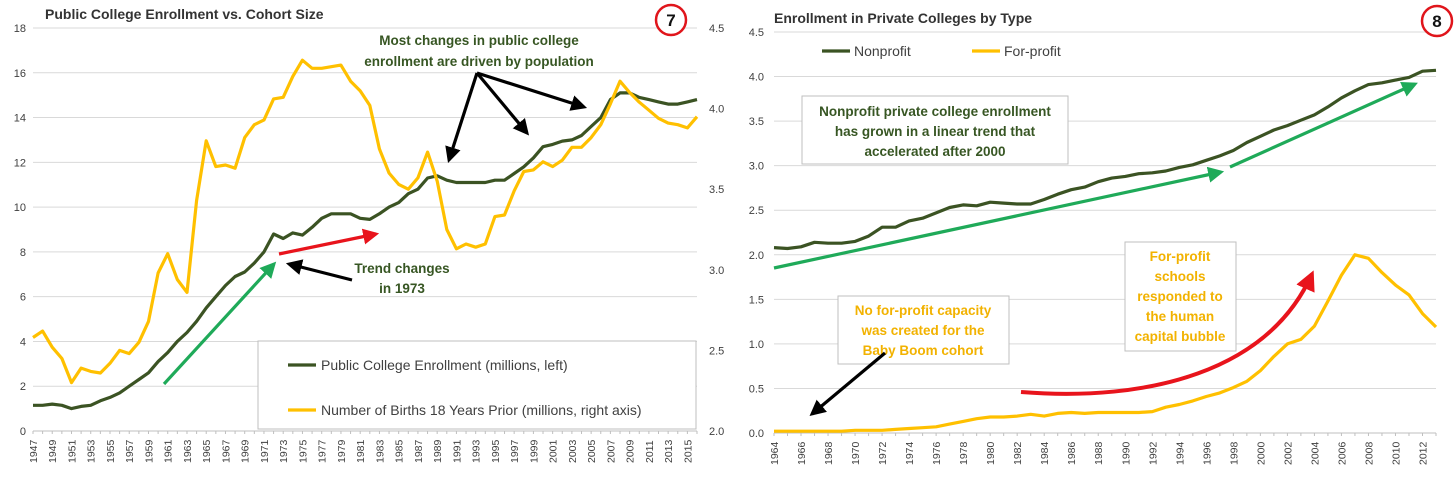 Image resolution: width=1456 pixels, height=479 pixels. Describe the element at coordinates (1423, 453) in the screenshot. I see `x-tick-label: 2012` at that location.